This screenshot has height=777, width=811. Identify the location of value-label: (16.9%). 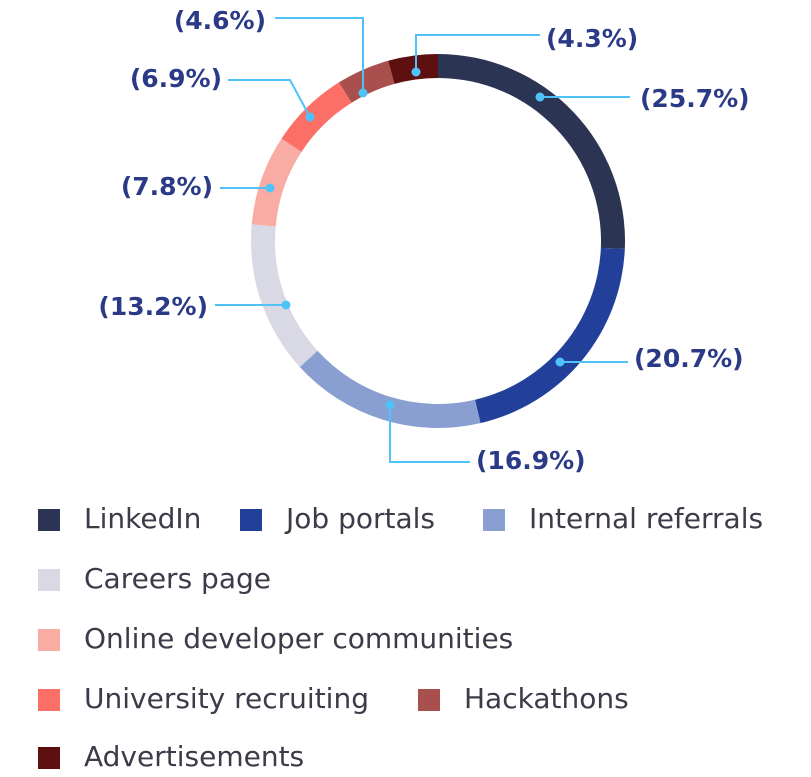
(531, 460).